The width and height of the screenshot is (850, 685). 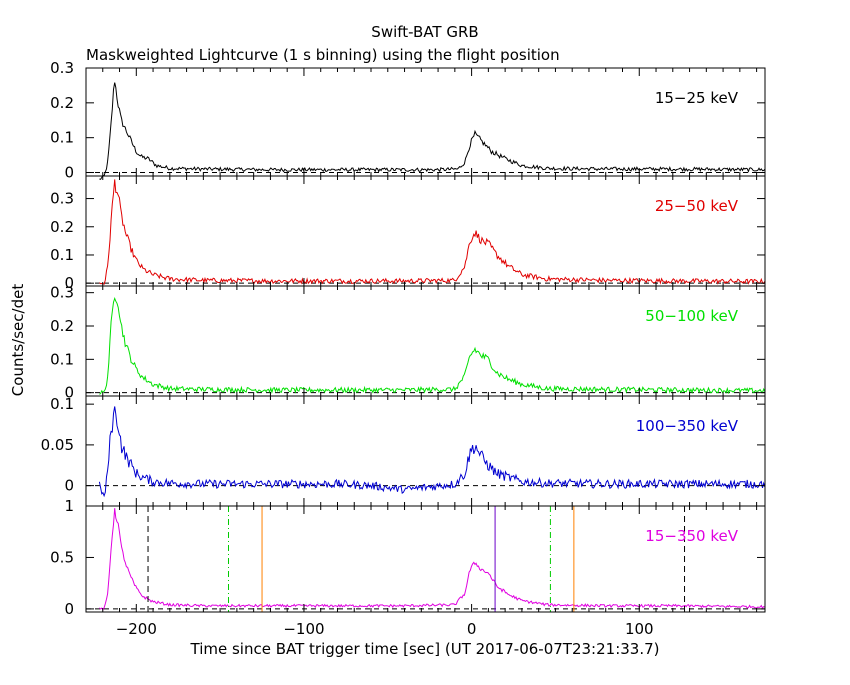 I want to click on chart-title: Swift-BAT GRB, so click(x=424, y=32).